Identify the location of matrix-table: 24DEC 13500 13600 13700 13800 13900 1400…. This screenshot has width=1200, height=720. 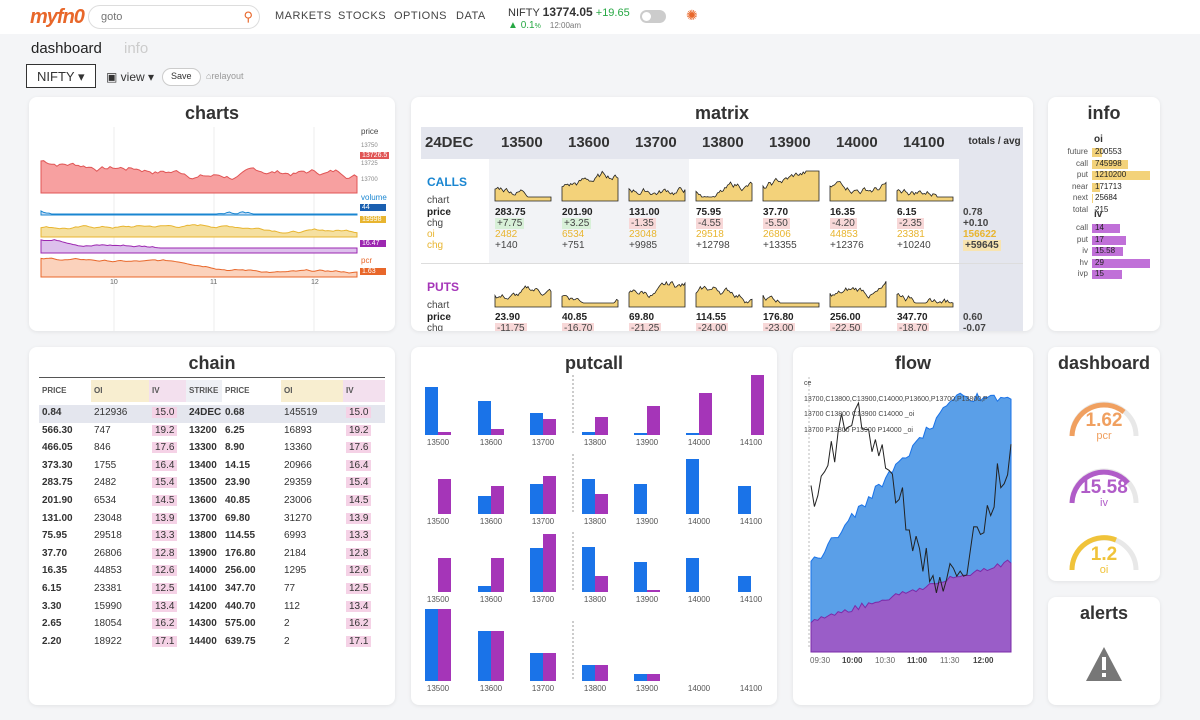
(722, 229).